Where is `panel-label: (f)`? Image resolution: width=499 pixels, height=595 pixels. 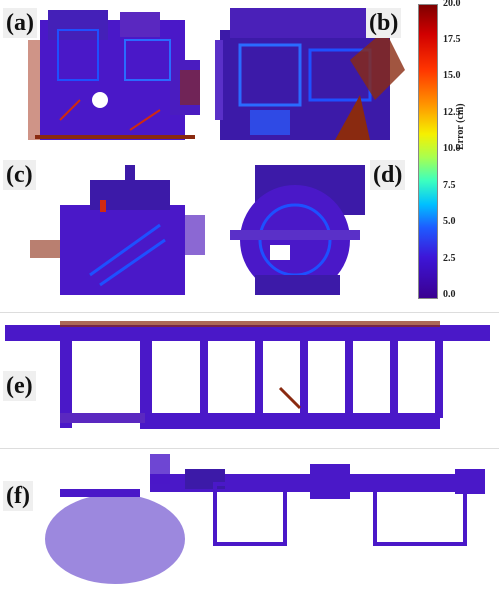
panel-label: (f) is located at coordinates (18, 496).